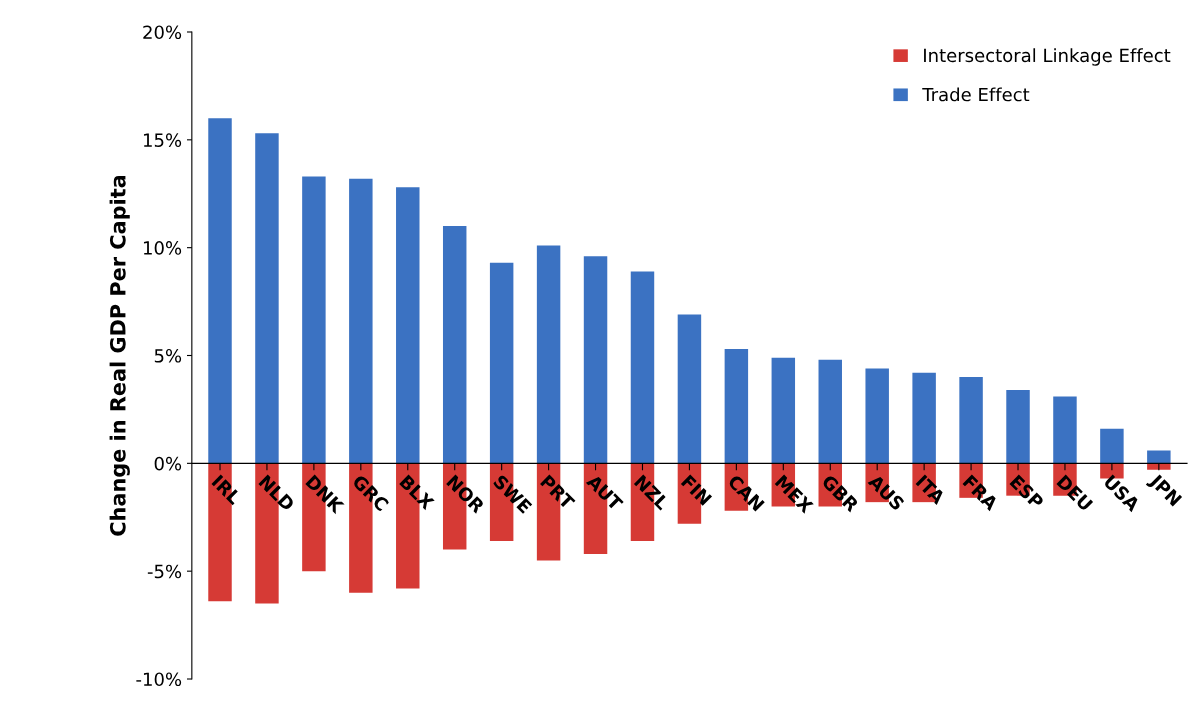 This screenshot has height=711, width=1199. I want to click on y-axis-title: Change in Real GDP Per Capita, so click(119, 355).